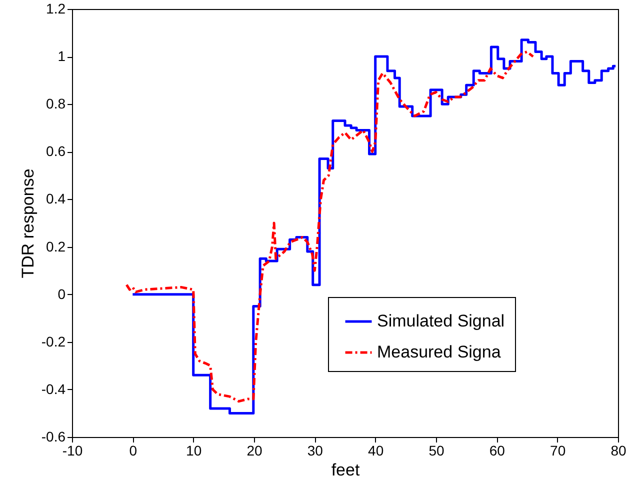 This screenshot has width=628, height=493. What do you see at coordinates (315, 450) in the screenshot?
I see `x-tick-label: 30` at bounding box center [315, 450].